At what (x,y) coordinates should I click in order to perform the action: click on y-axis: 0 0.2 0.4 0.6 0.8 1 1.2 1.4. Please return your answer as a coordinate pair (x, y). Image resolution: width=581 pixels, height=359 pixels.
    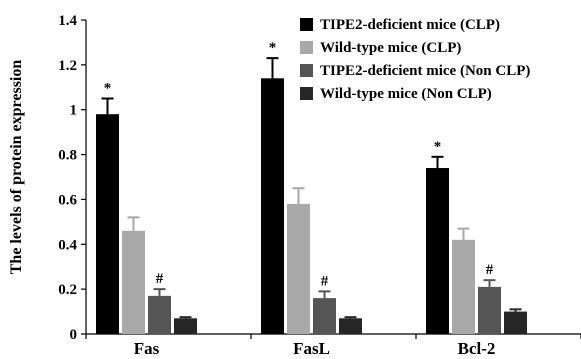
    Looking at the image, I should click on (72, 178).